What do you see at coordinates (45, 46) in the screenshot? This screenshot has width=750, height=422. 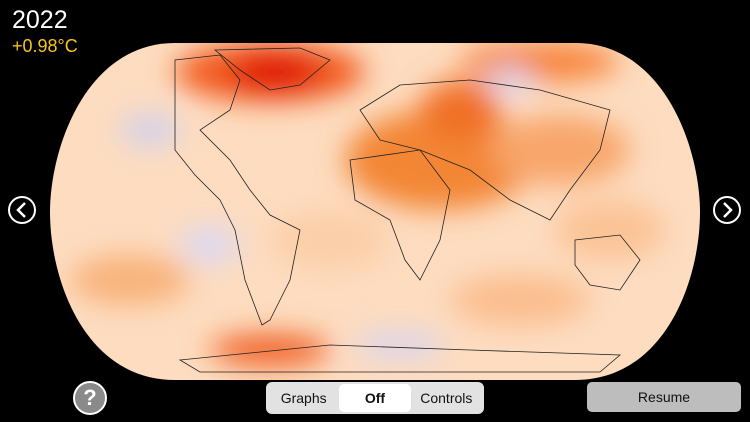 I see `anomaly-label: +0.98°C` at bounding box center [45, 46].